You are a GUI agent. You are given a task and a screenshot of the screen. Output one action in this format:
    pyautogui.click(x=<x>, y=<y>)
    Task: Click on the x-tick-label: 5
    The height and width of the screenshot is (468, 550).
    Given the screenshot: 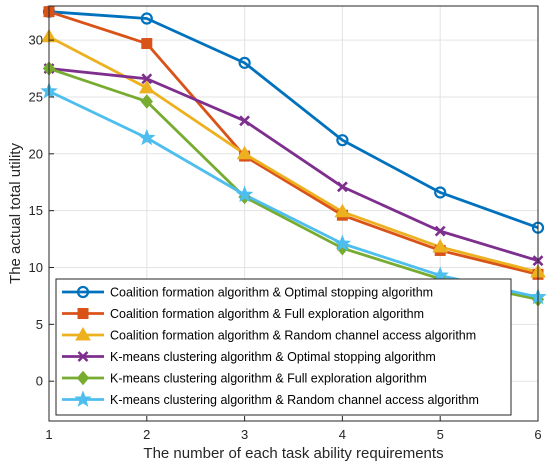 What is the action you would take?
    pyautogui.click(x=440, y=434)
    